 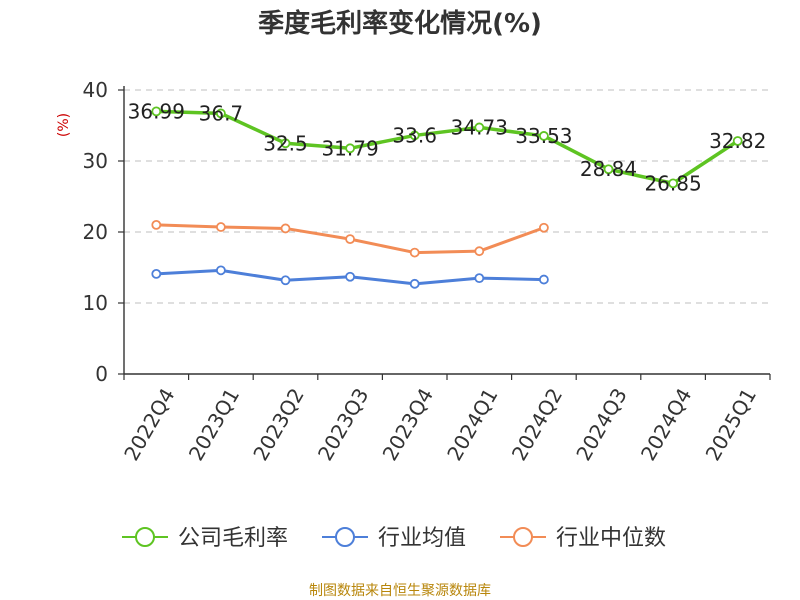 I want to click on data-label: 32.82, so click(x=737, y=141).